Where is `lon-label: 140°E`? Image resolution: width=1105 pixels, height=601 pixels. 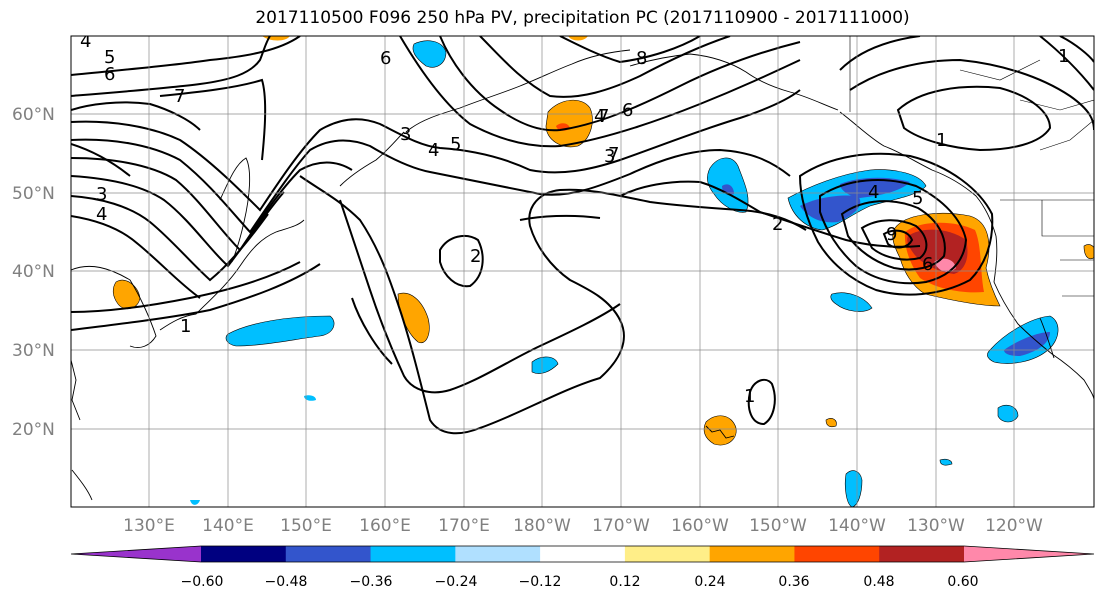
lon-label: 140°E is located at coordinates (228, 526).